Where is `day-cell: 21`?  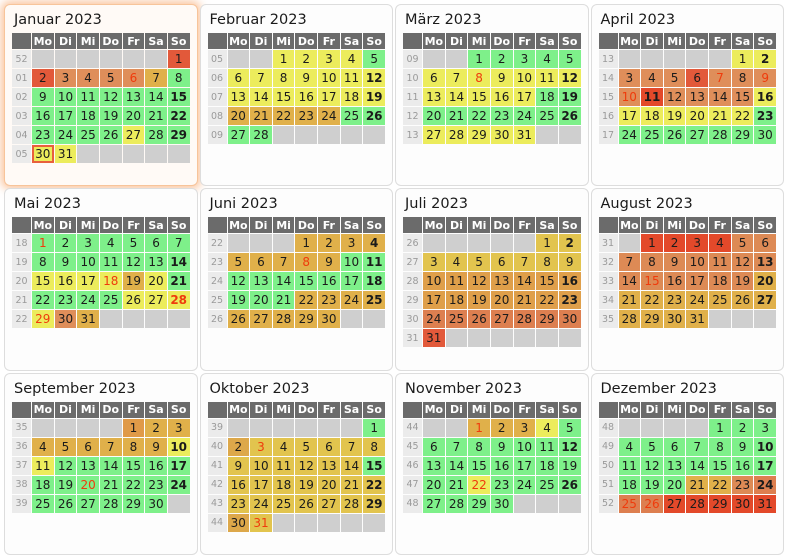
day-cell: 21 is located at coordinates (110, 484).